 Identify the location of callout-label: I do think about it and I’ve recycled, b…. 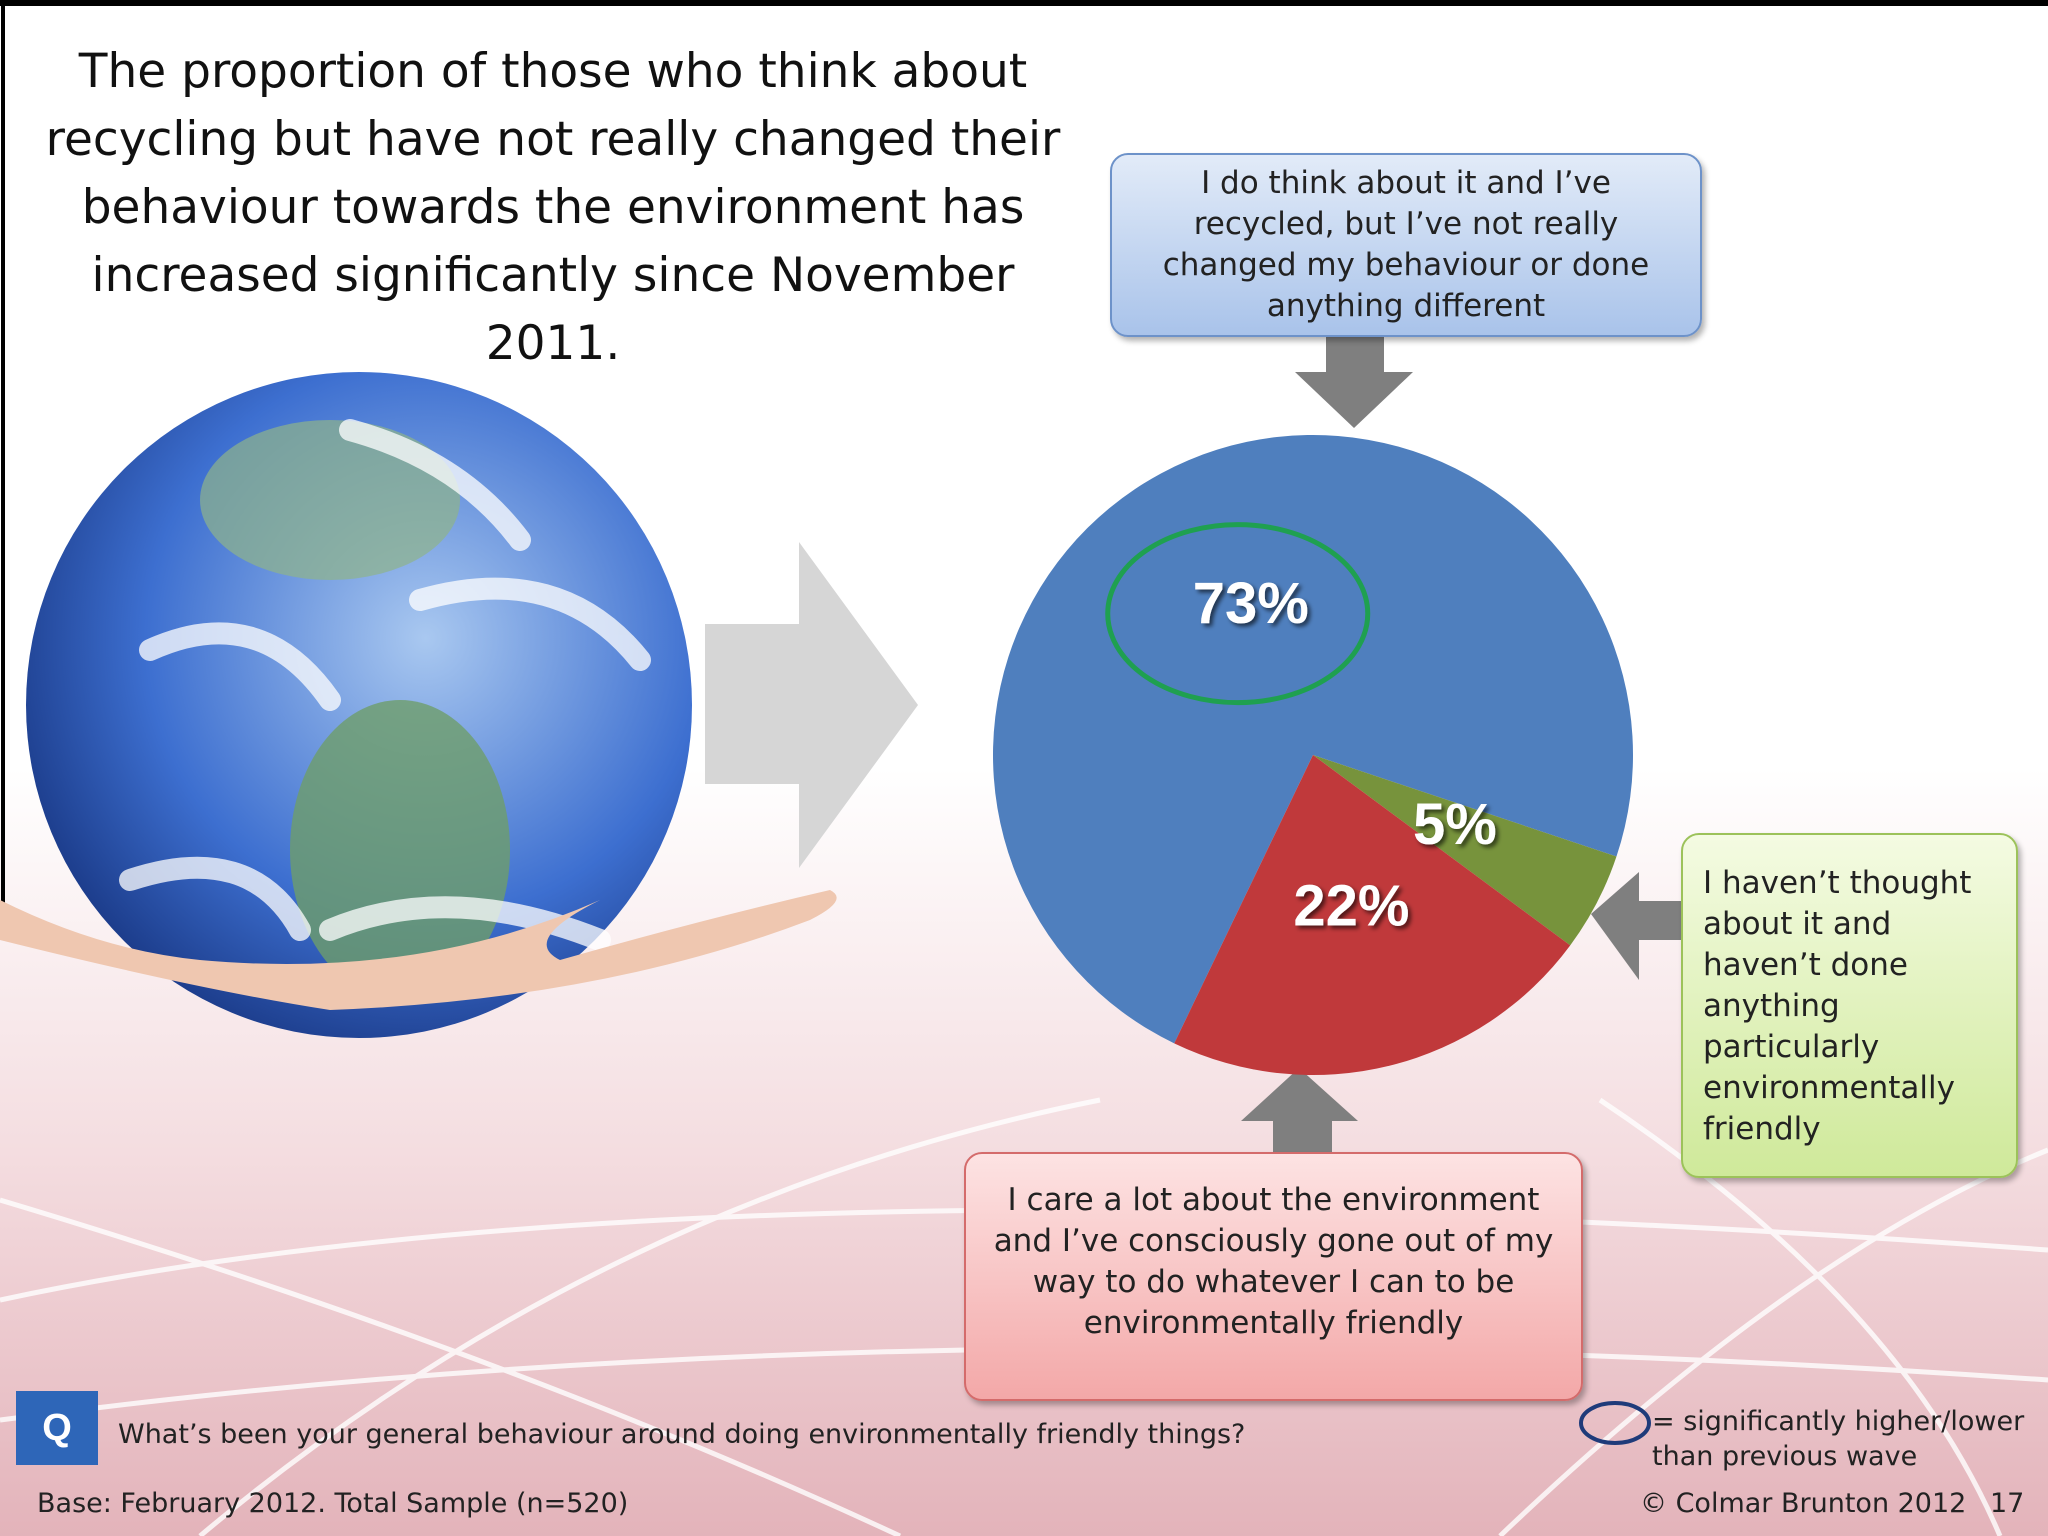
(1406, 245).